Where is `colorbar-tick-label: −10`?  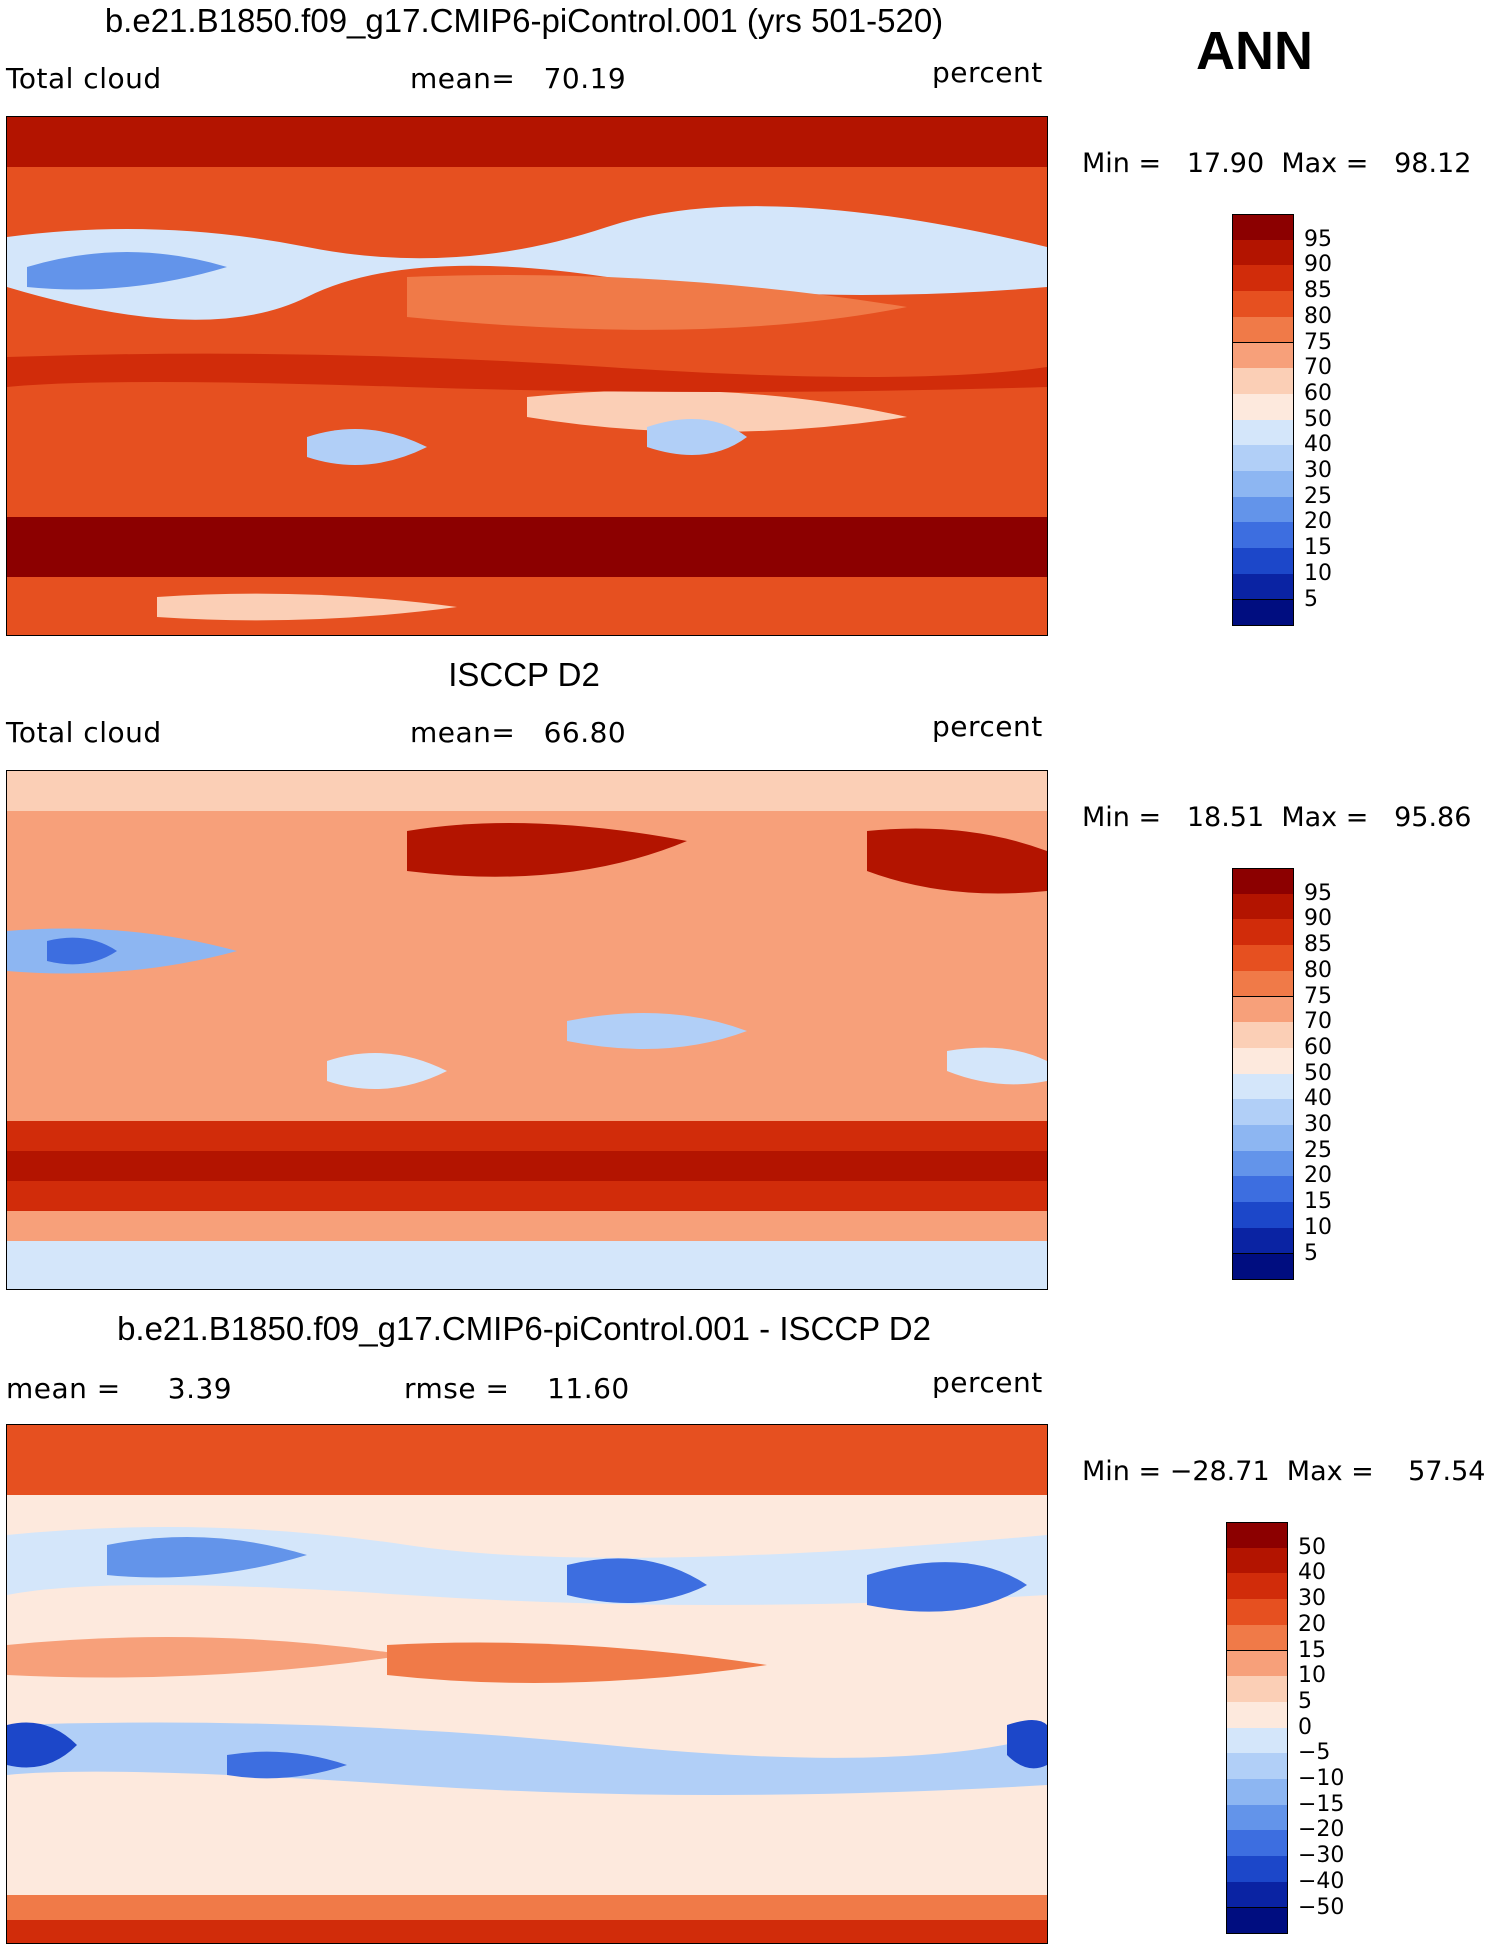 colorbar-tick-label: −10 is located at coordinates (1321, 1778).